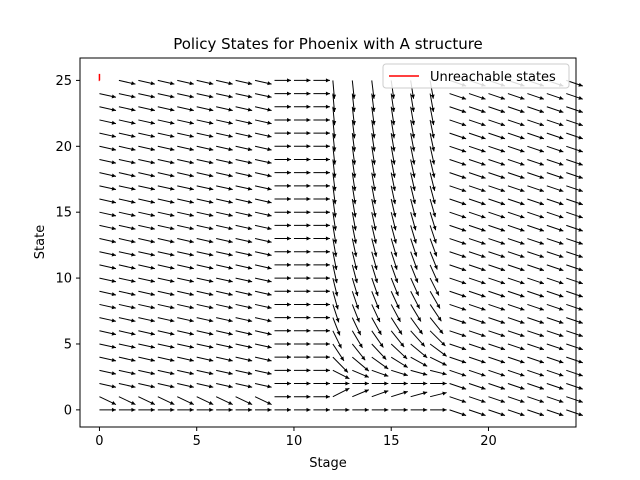 This screenshot has height=480, width=640. What do you see at coordinates (68, 344) in the screenshot?
I see `y-tick-label: 5` at bounding box center [68, 344].